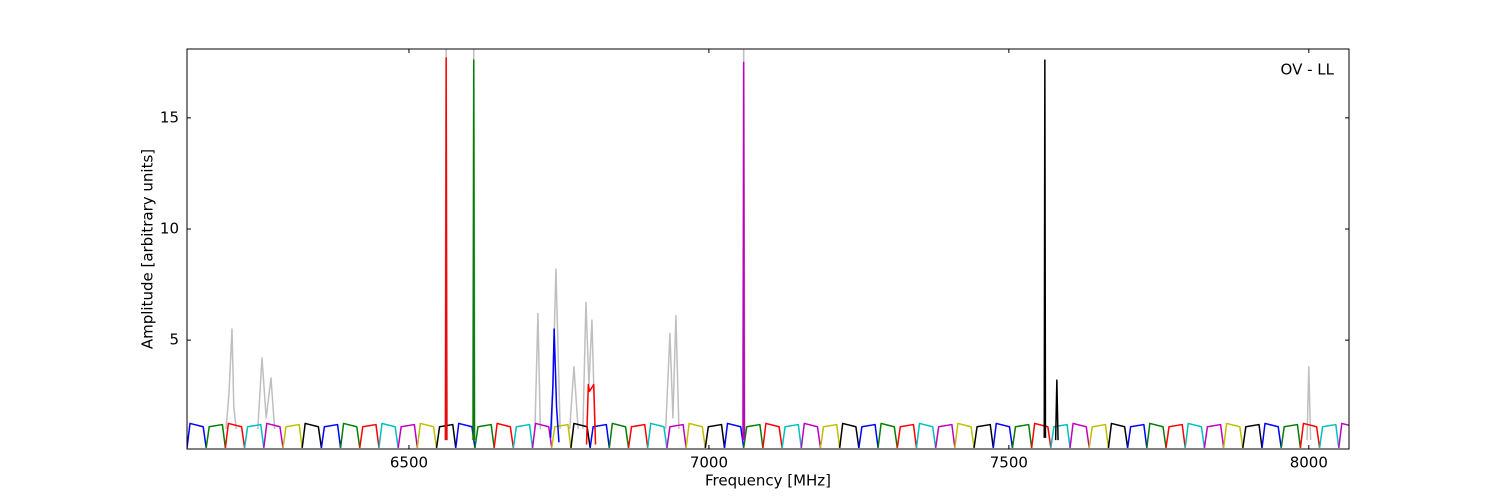 The width and height of the screenshot is (1500, 500). Describe the element at coordinates (768, 481) in the screenshot. I see `x-axis-label: Frequency [MHz]` at that location.